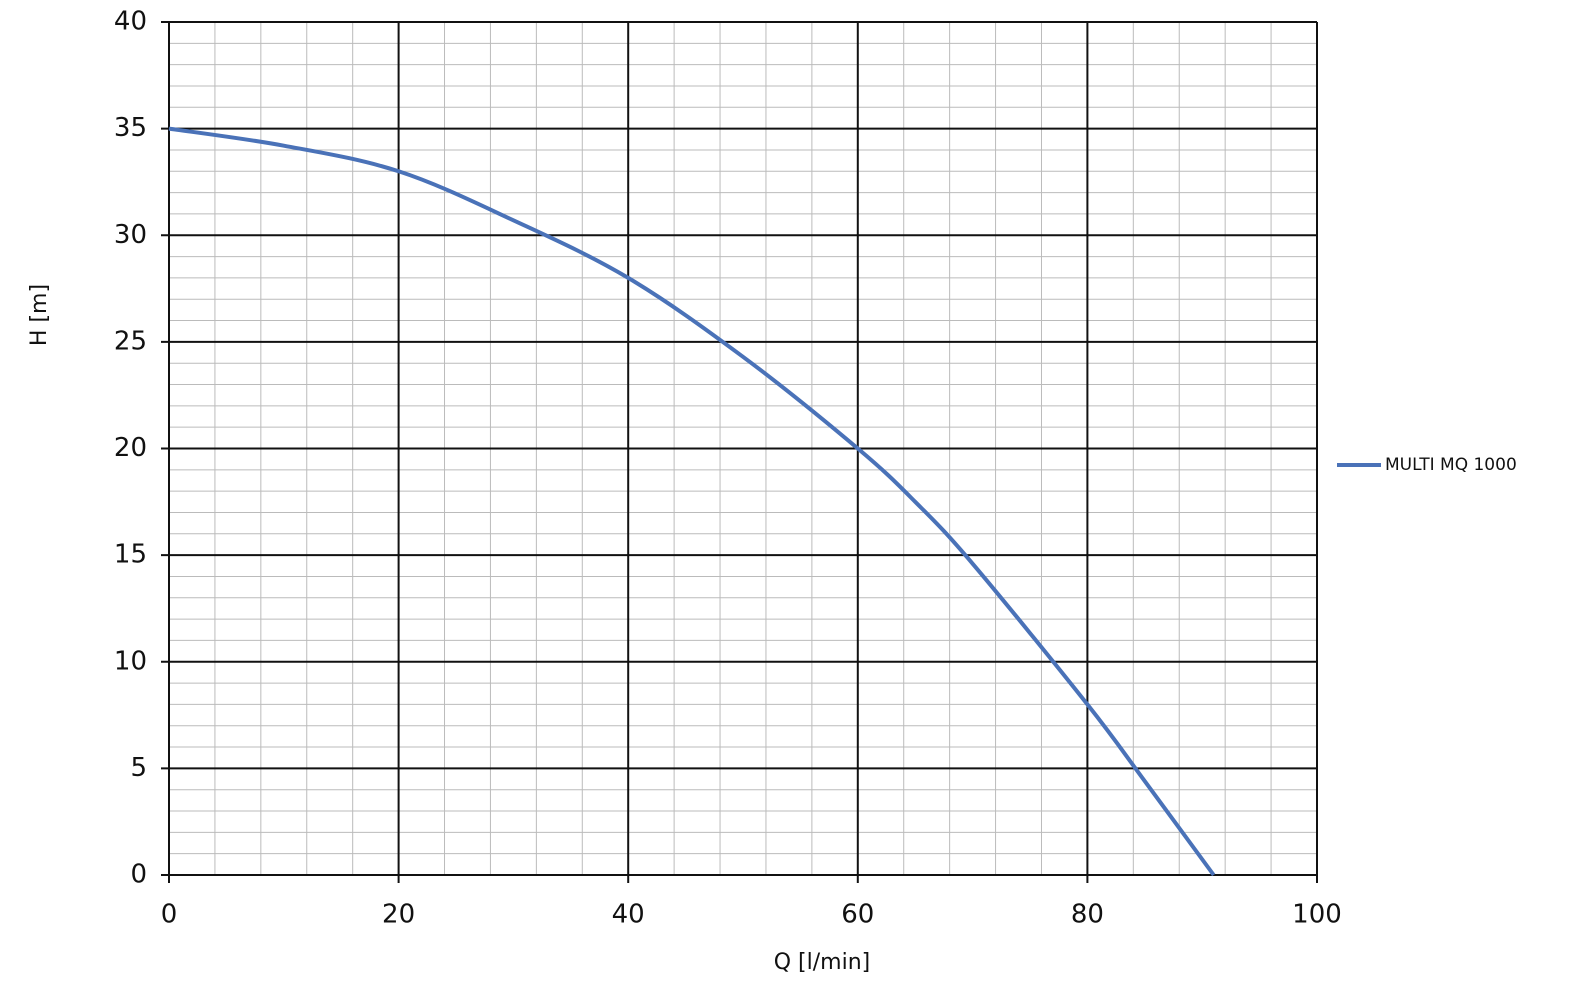  I want to click on y-tick-label: 5, so click(138, 768).